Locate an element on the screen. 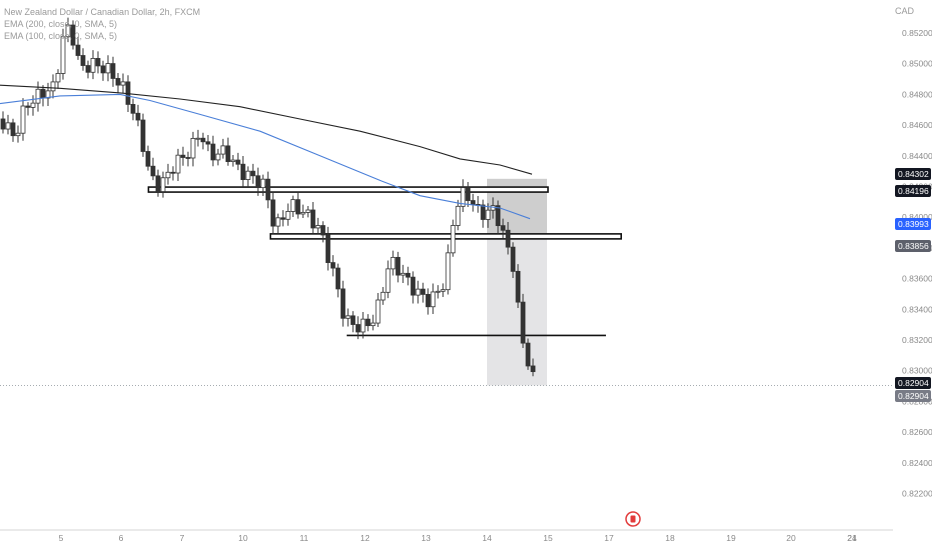 The image size is (932, 550). currency-label: CAD is located at coordinates (904, 11).